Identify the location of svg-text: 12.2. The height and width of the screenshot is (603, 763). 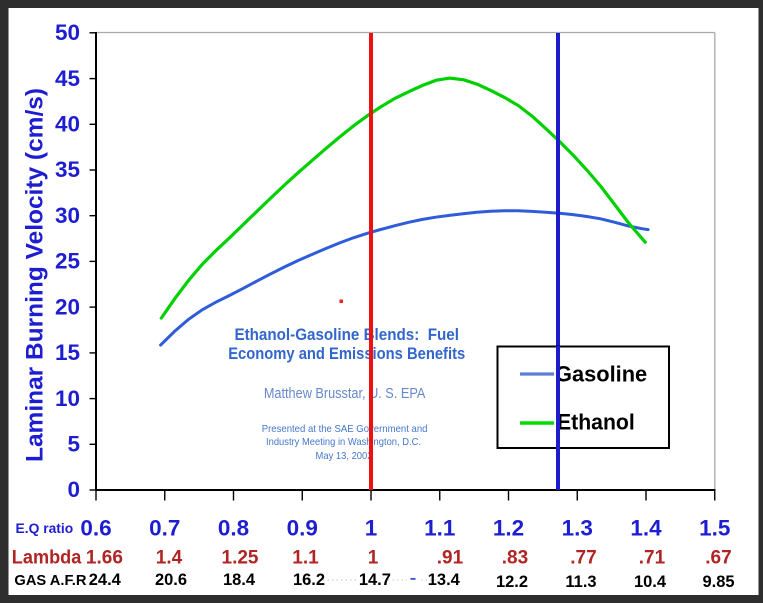
(512, 582).